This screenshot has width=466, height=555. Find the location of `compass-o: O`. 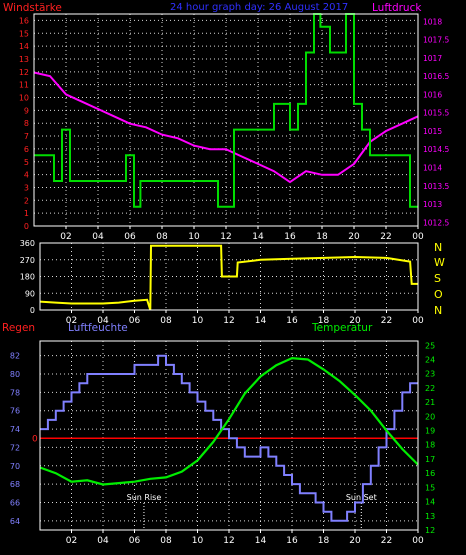

compass-o: O is located at coordinates (438, 294).